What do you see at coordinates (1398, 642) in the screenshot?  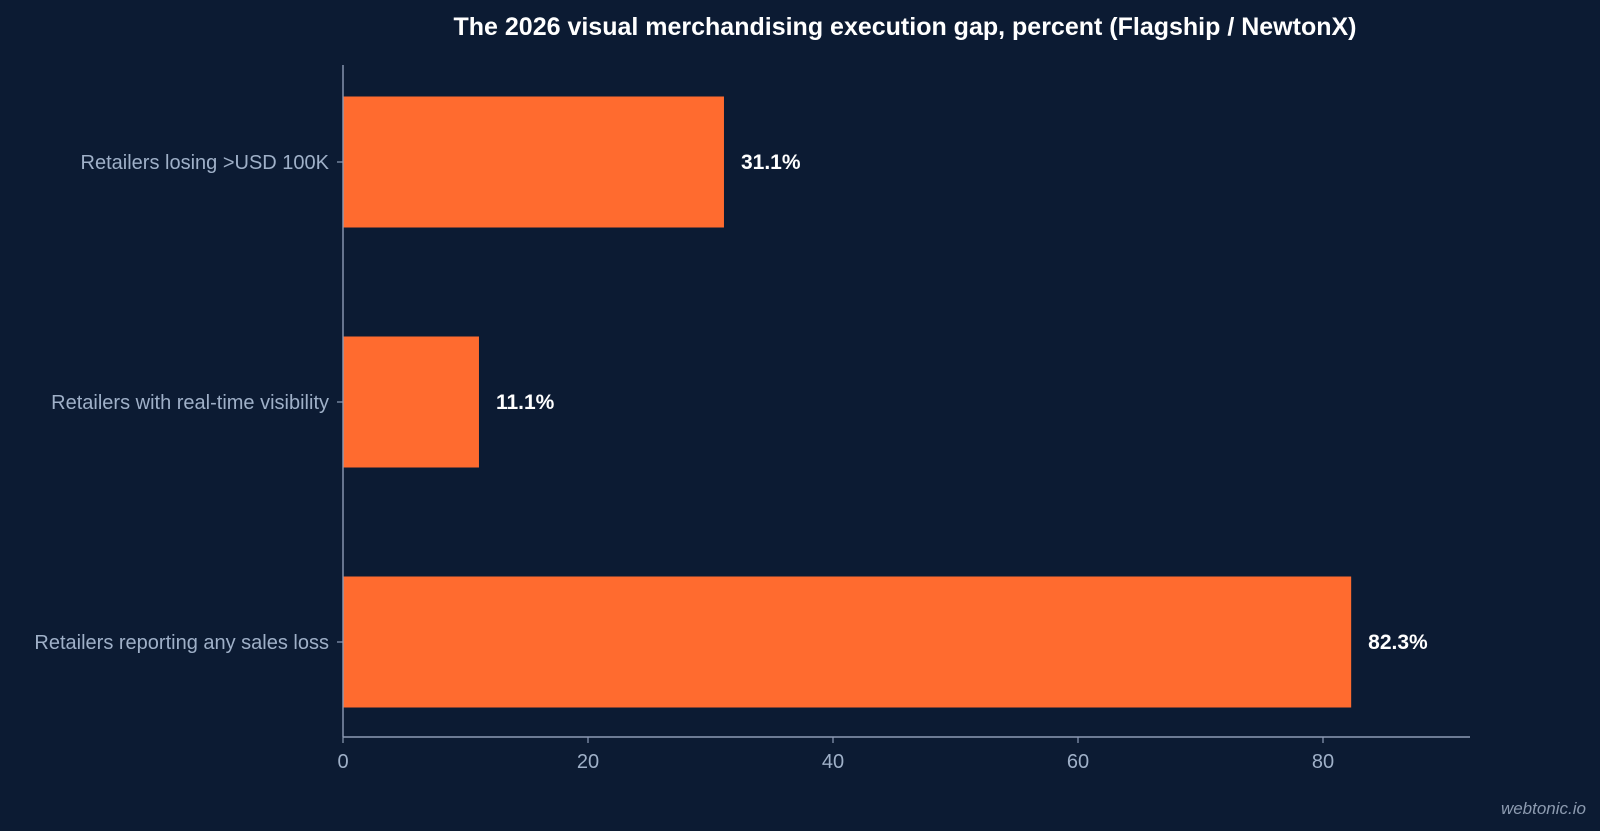 I see `data-label: 82.3%` at bounding box center [1398, 642].